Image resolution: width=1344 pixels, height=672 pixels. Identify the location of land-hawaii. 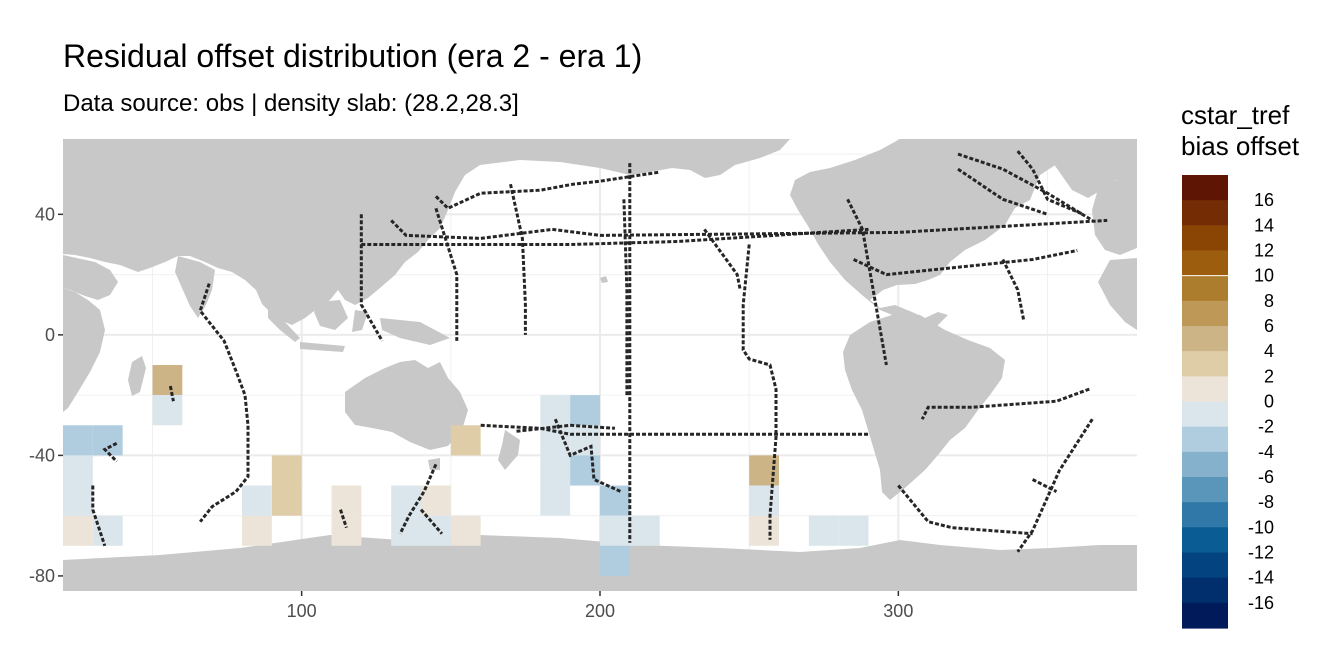
(604, 279).